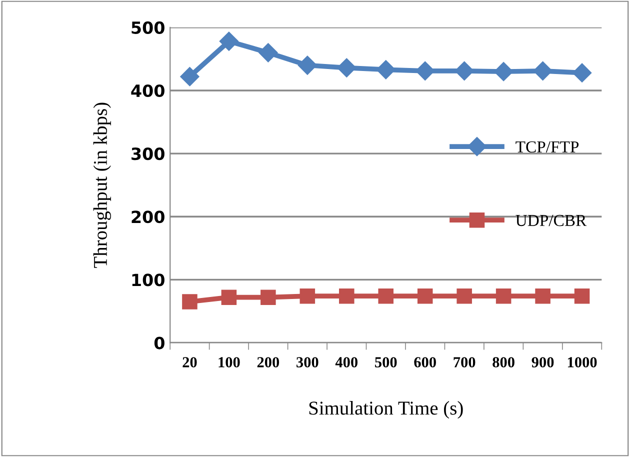  What do you see at coordinates (543, 362) in the screenshot?
I see `x-tick-label: 900` at bounding box center [543, 362].